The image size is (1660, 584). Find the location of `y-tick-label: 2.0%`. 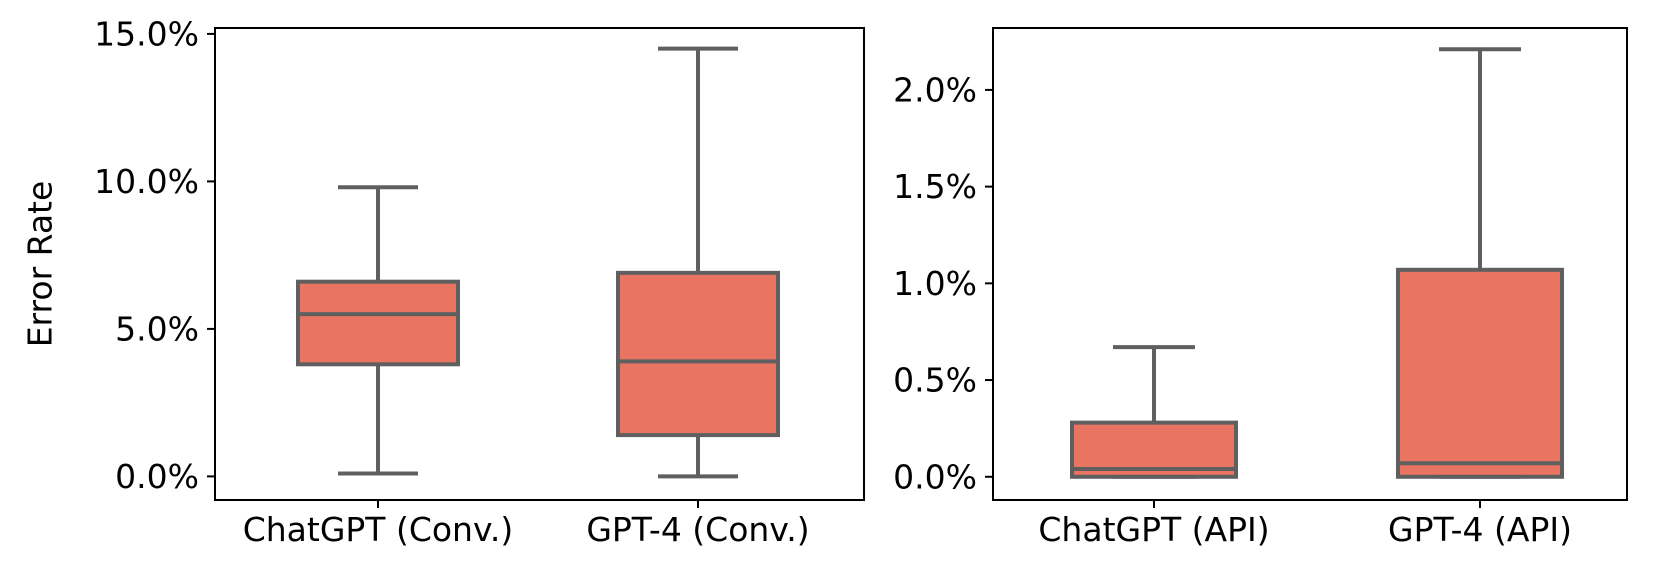

y-tick-label: 2.0% is located at coordinates (935, 89).